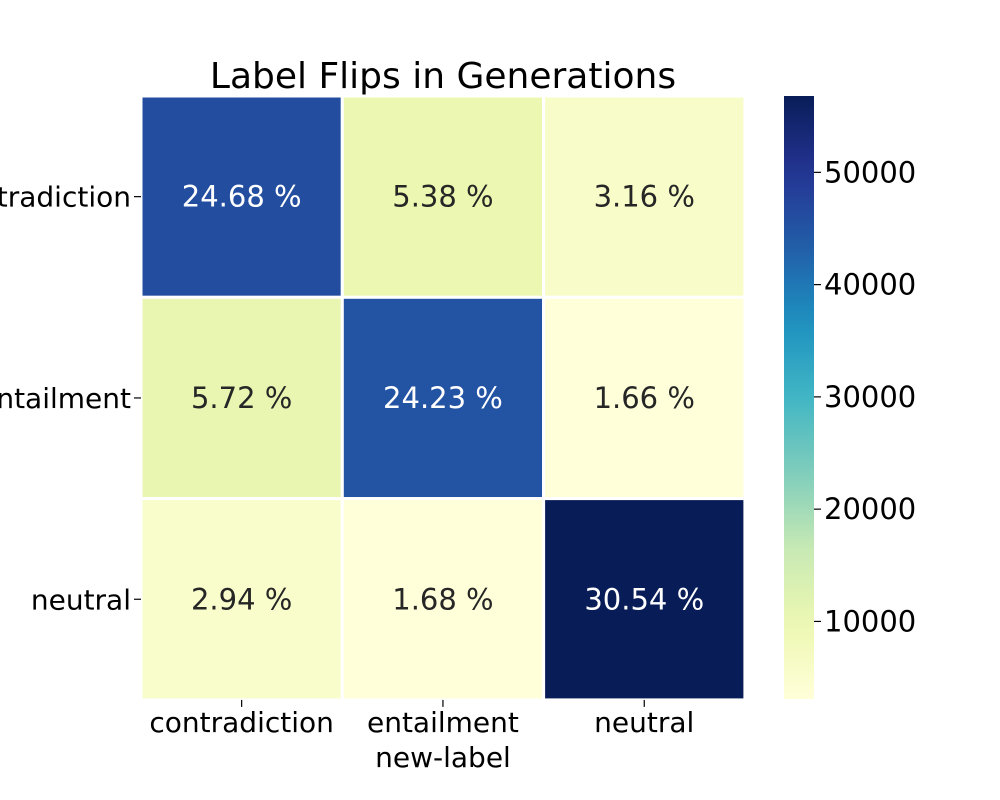 Image resolution: width=1000 pixels, height=800 pixels. What do you see at coordinates (65, 398) in the screenshot?
I see `y-tick-label: entailment` at bounding box center [65, 398].